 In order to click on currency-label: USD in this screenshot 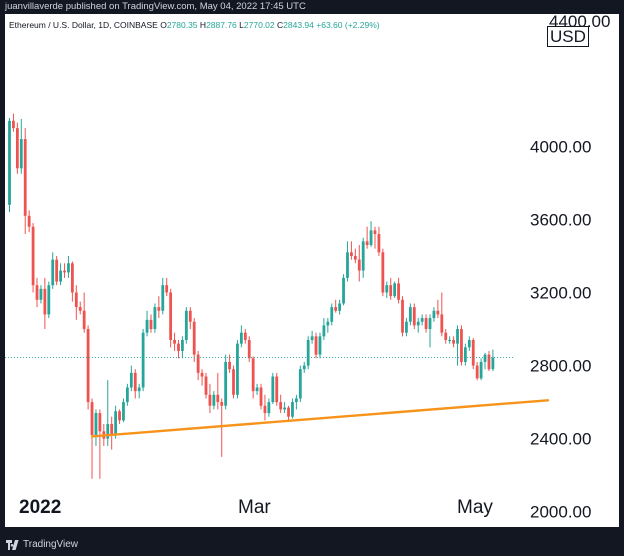, I will do `click(568, 36)`.